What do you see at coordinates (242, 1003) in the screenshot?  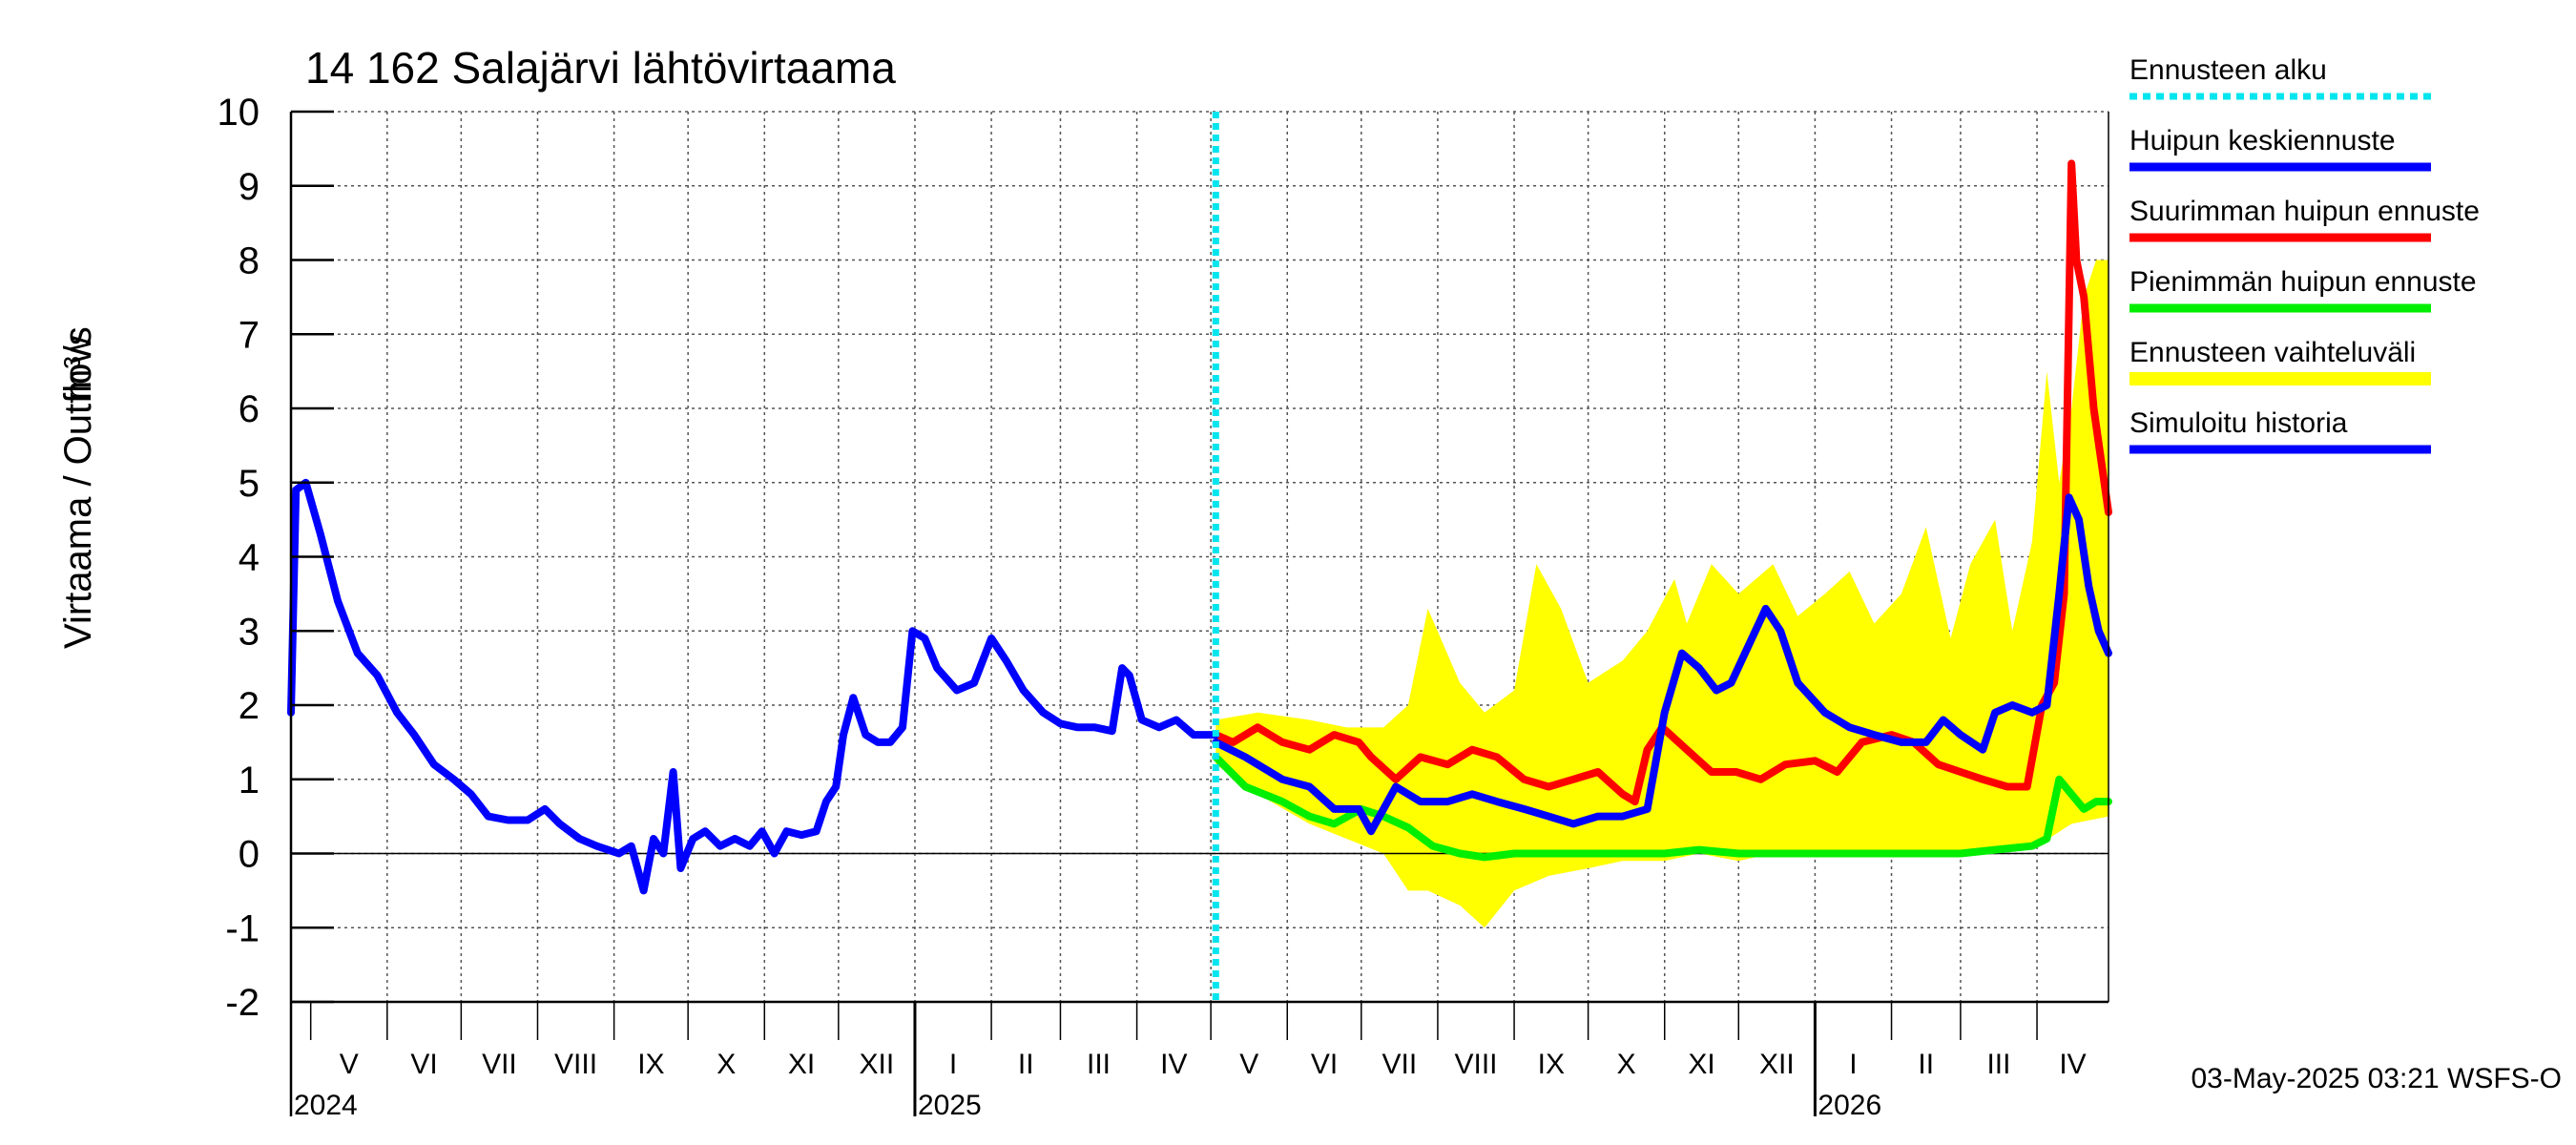 I see `y-tick-label: -2` at bounding box center [242, 1003].